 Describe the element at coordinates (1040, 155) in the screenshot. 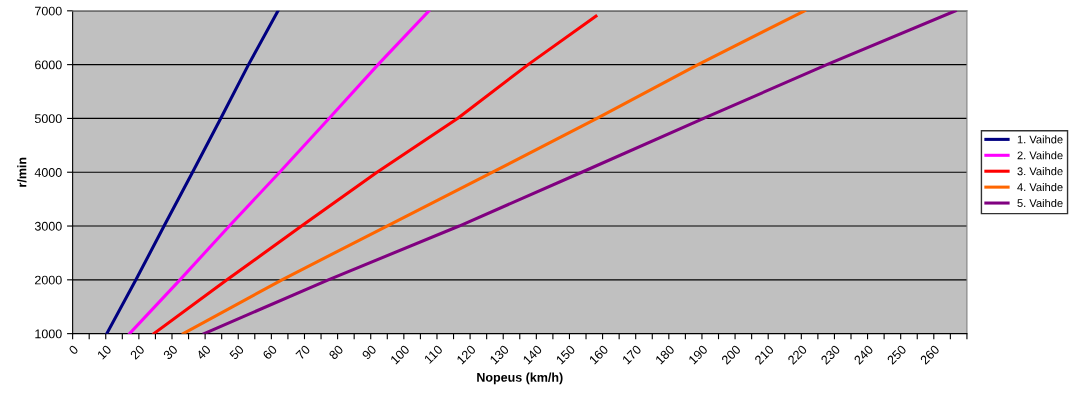

I see `legend-label: 2. Vaihde` at that location.